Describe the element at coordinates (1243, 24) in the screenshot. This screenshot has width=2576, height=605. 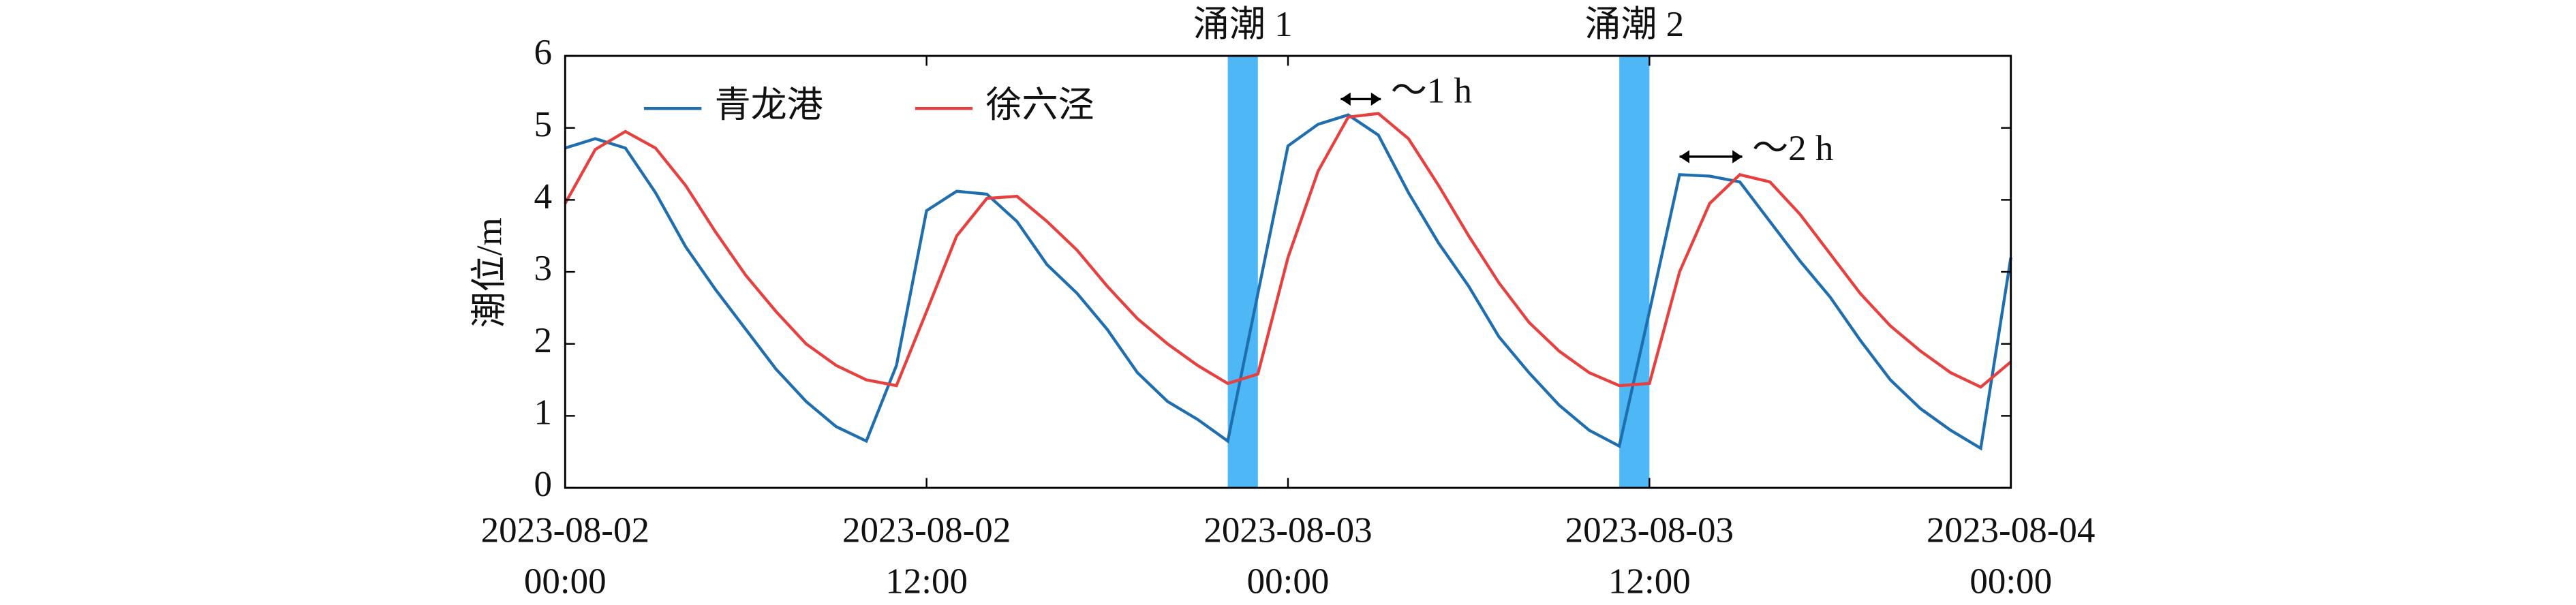
I see `surge-label: 涌潮 1` at that location.